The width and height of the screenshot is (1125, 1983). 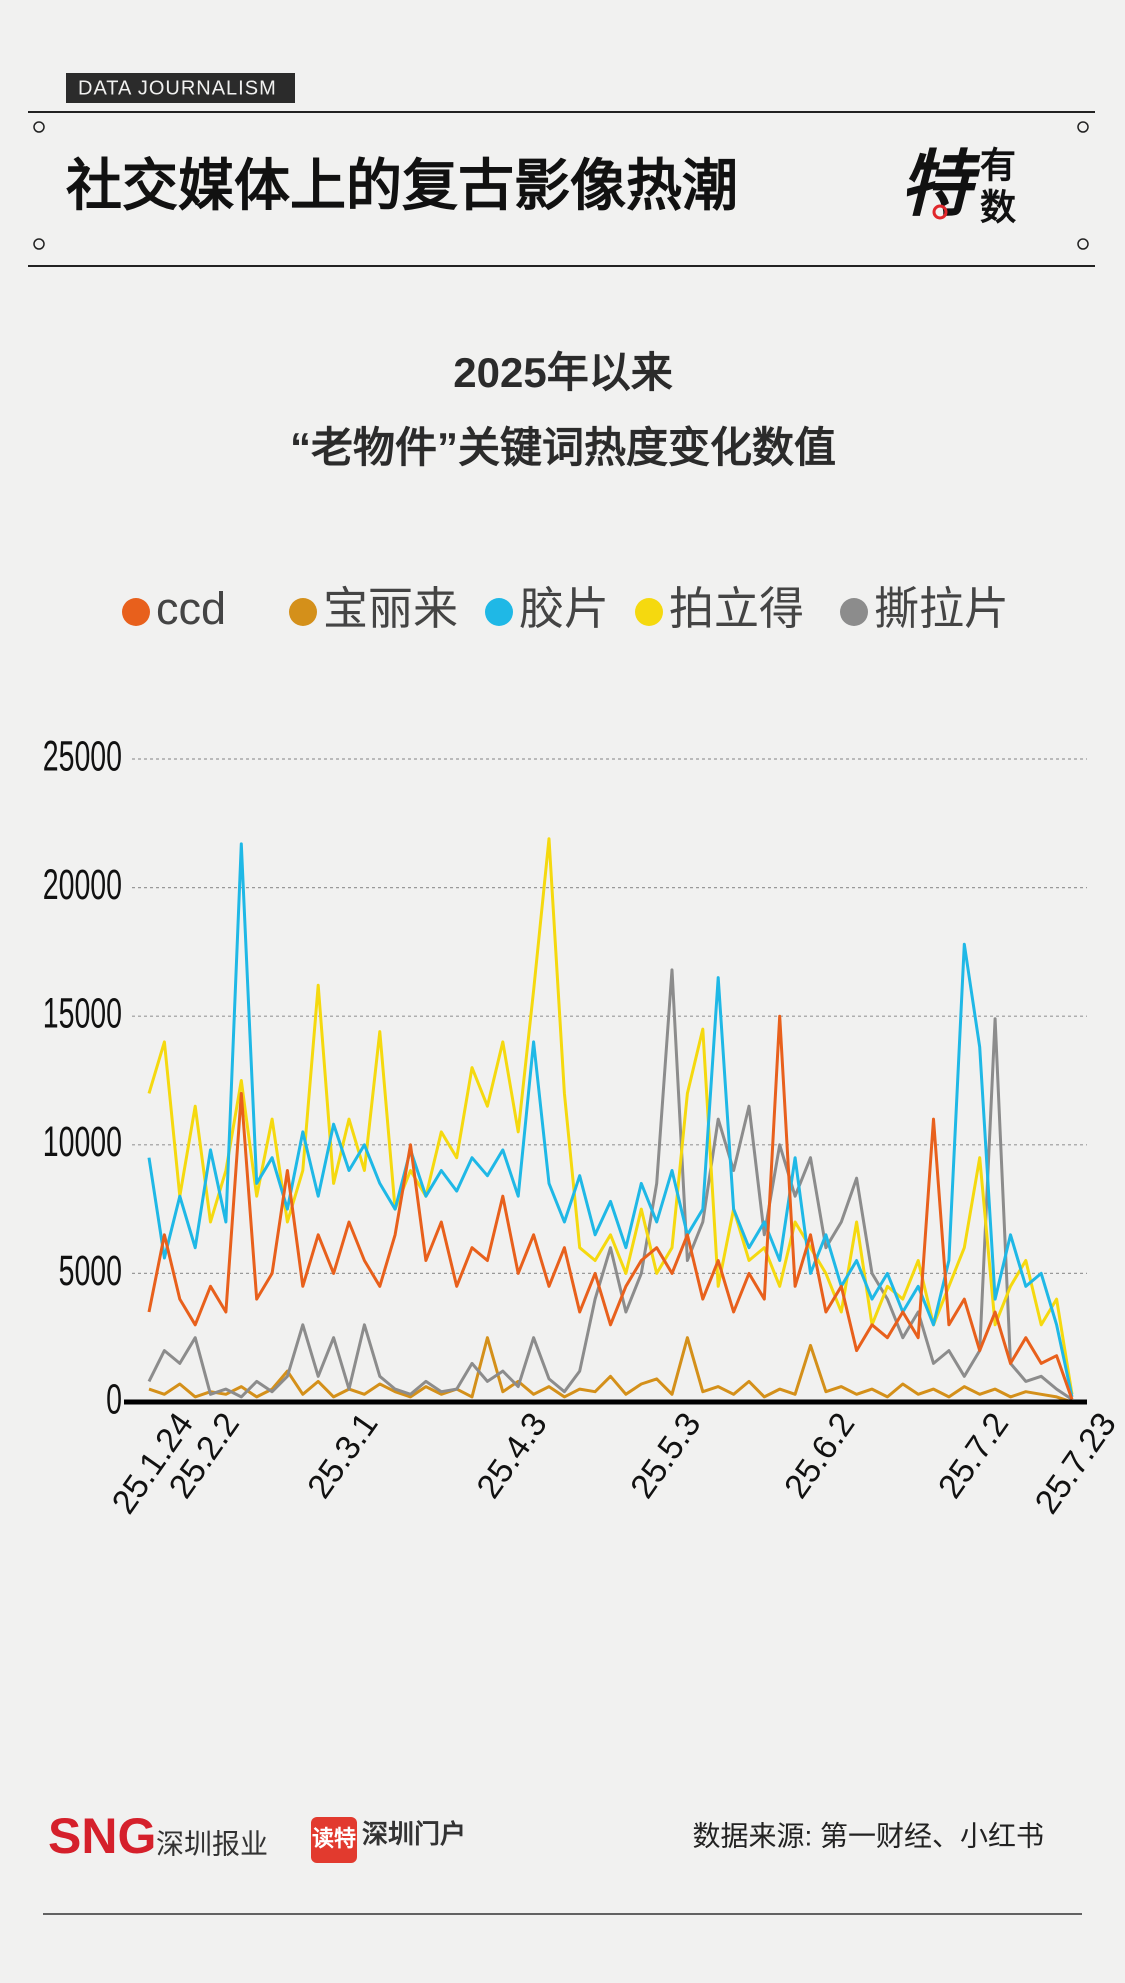 I want to click on footer-source: 数据来源: 第一财经、小红书, so click(x=868, y=1835).